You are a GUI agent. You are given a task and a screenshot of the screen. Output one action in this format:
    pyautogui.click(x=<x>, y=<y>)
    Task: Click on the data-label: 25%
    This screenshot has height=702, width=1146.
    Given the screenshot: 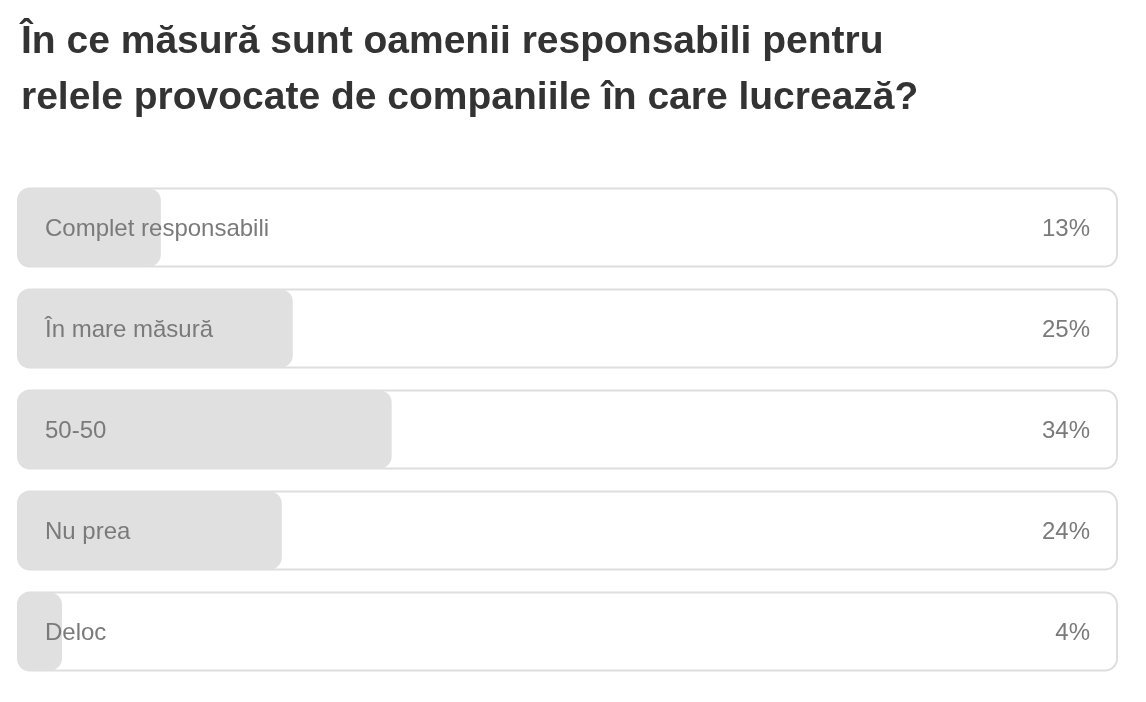 What is the action you would take?
    pyautogui.click(x=1065, y=328)
    